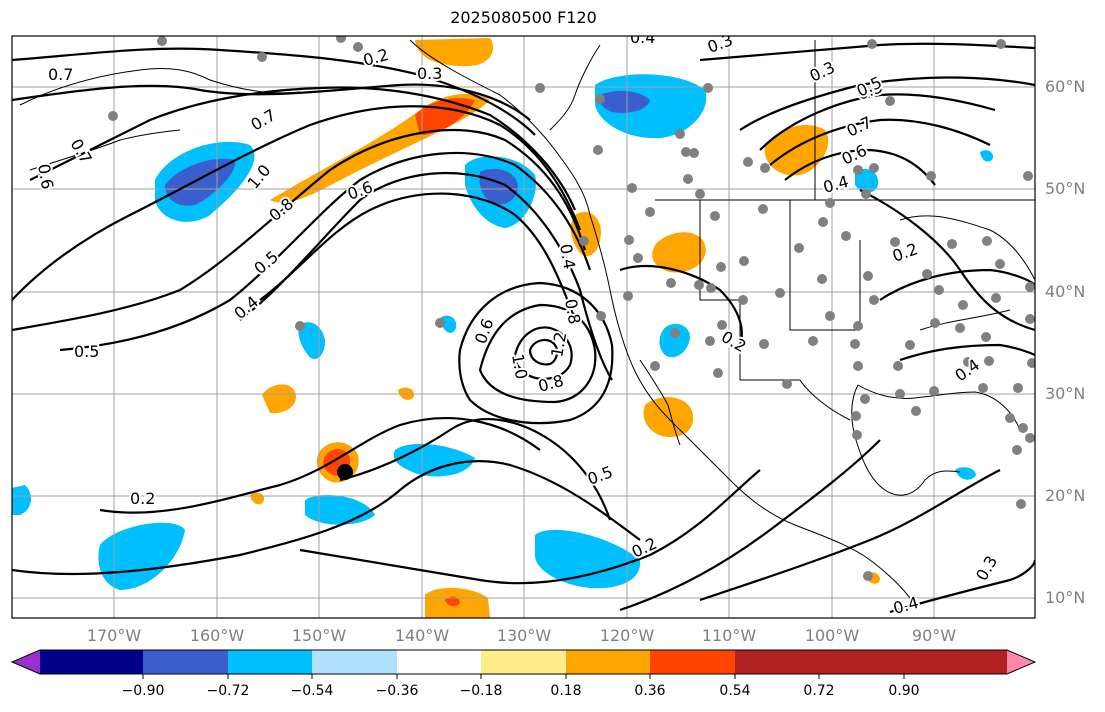 The image size is (1105, 712). Describe the element at coordinates (1065, 495) in the screenshot. I see `lat-label-20n: 20°N` at that location.